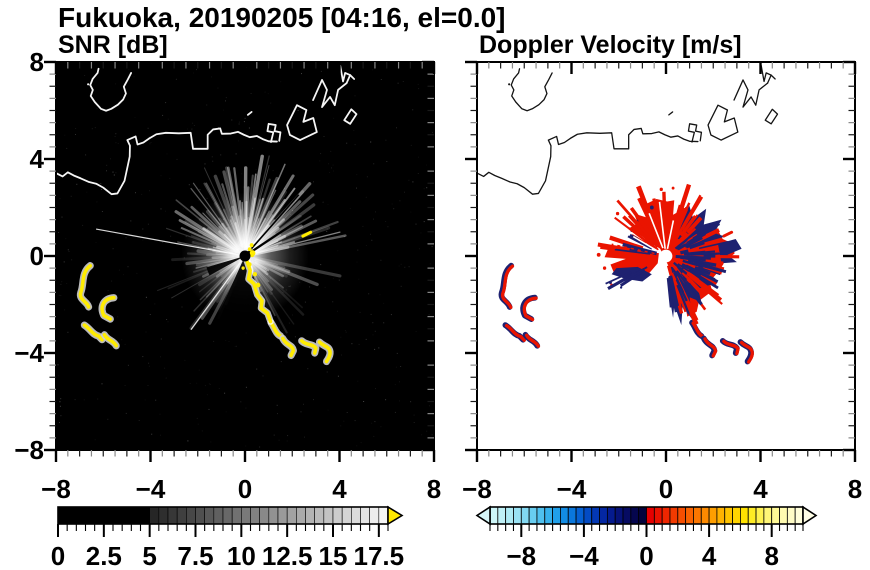  Describe the element at coordinates (93, 332) in the screenshot. I see `echo-arc-yellow` at that location.